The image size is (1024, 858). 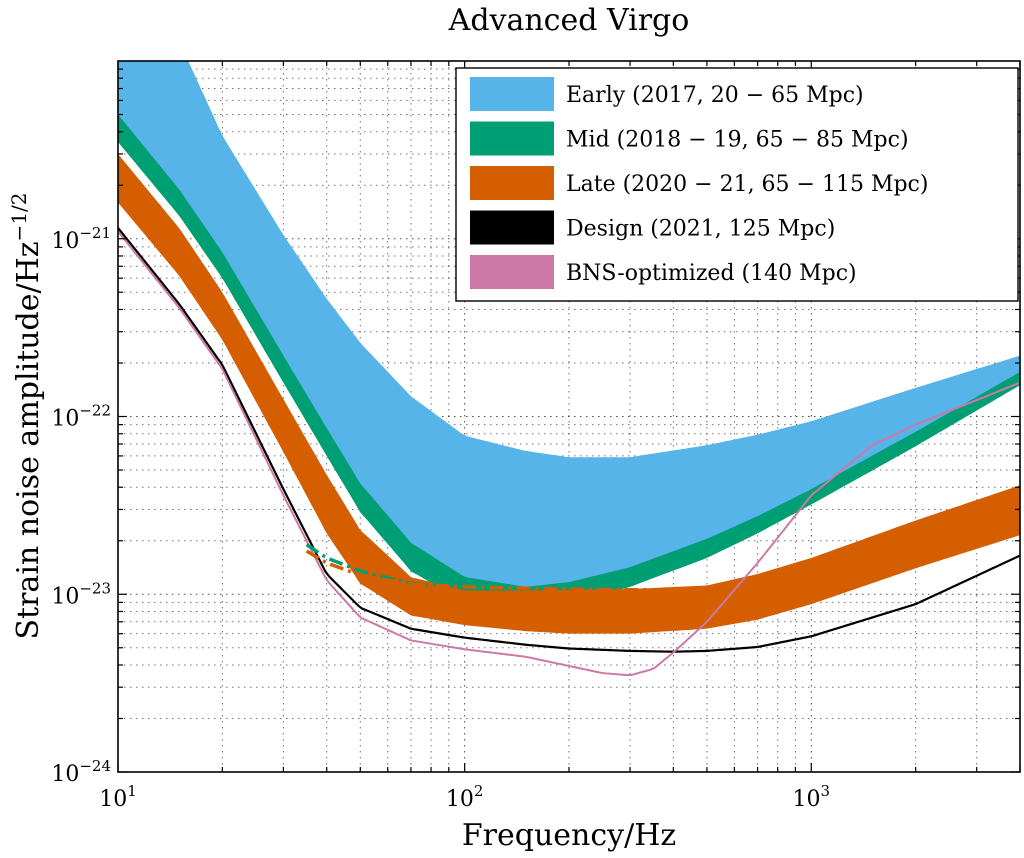 What do you see at coordinates (489, 570) in the screenshot?
I see `series-late-dashed-line` at bounding box center [489, 570].